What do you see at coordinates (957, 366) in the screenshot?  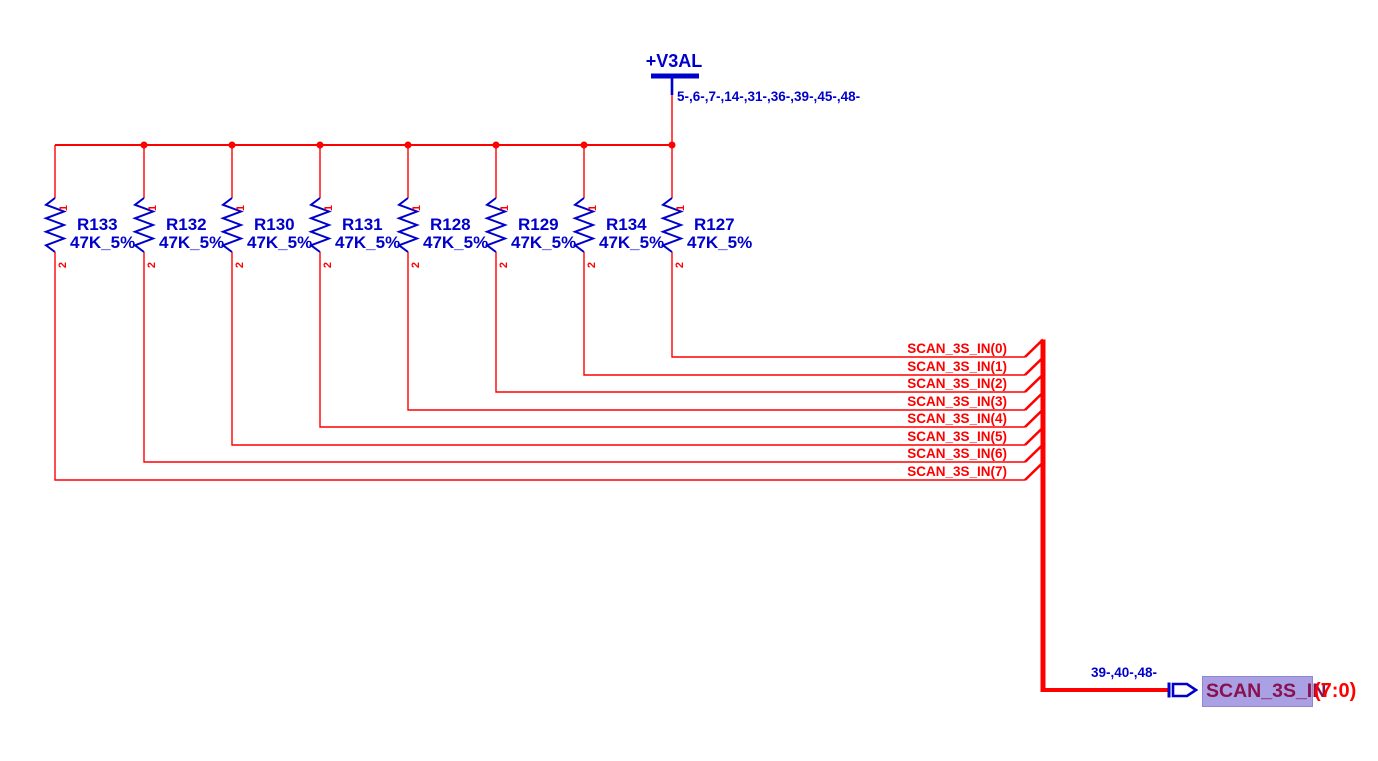 I see `net-label-scan-3s-in-1: SCAN_3S_IN(1)` at bounding box center [957, 366].